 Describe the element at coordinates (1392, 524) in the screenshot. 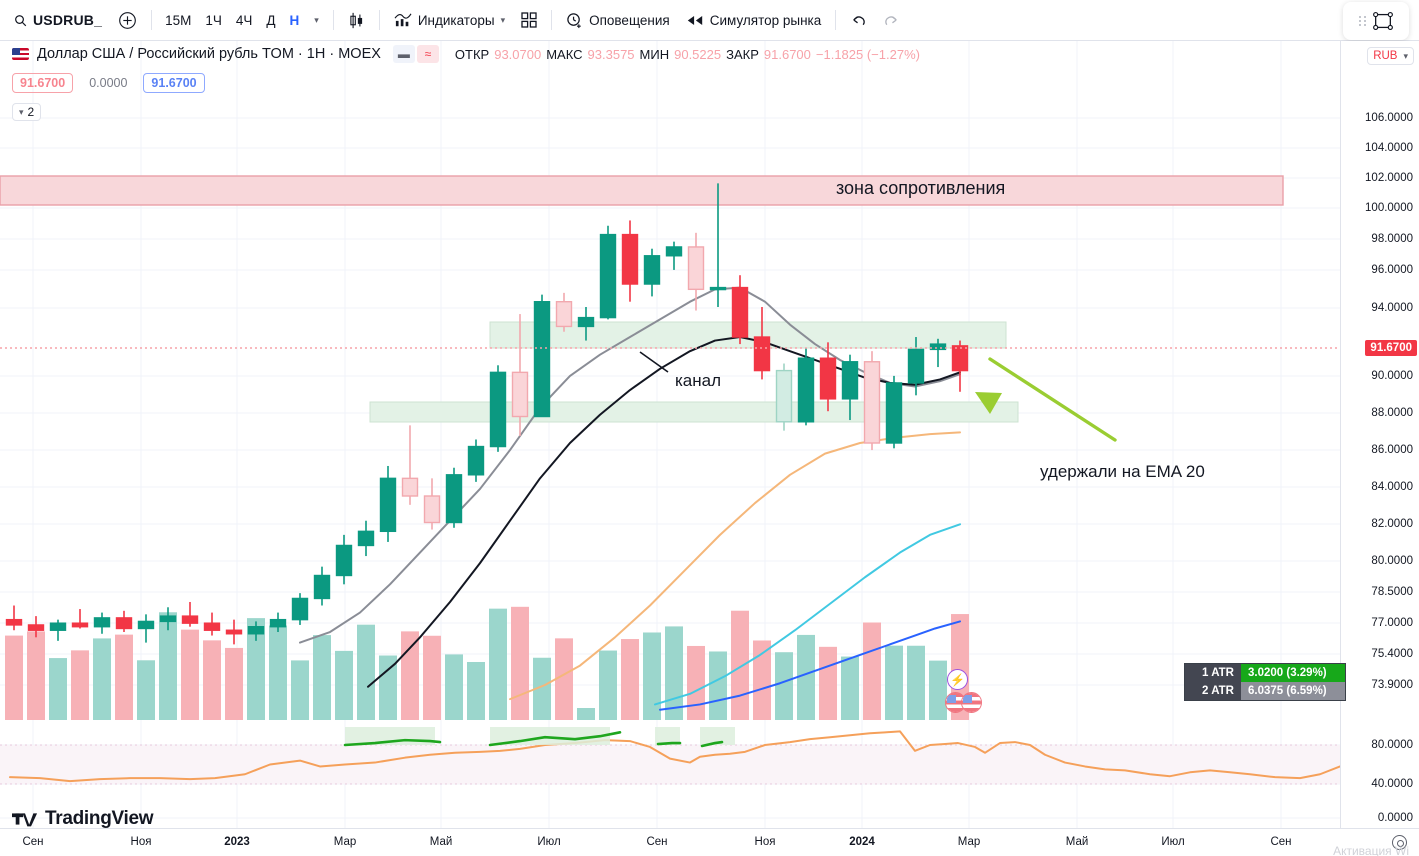

I see `price-axis-label: 82.0000` at that location.